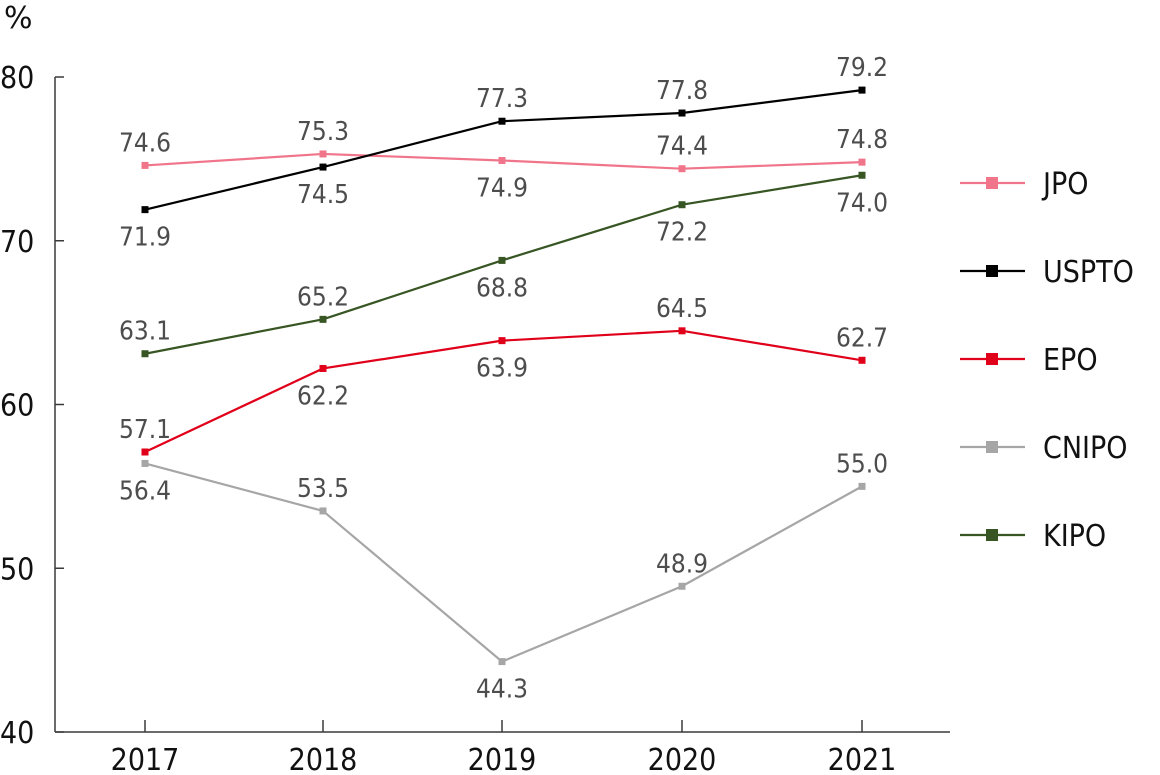 The image size is (1160, 775). I want to click on y-tick-label: 50, so click(17, 569).